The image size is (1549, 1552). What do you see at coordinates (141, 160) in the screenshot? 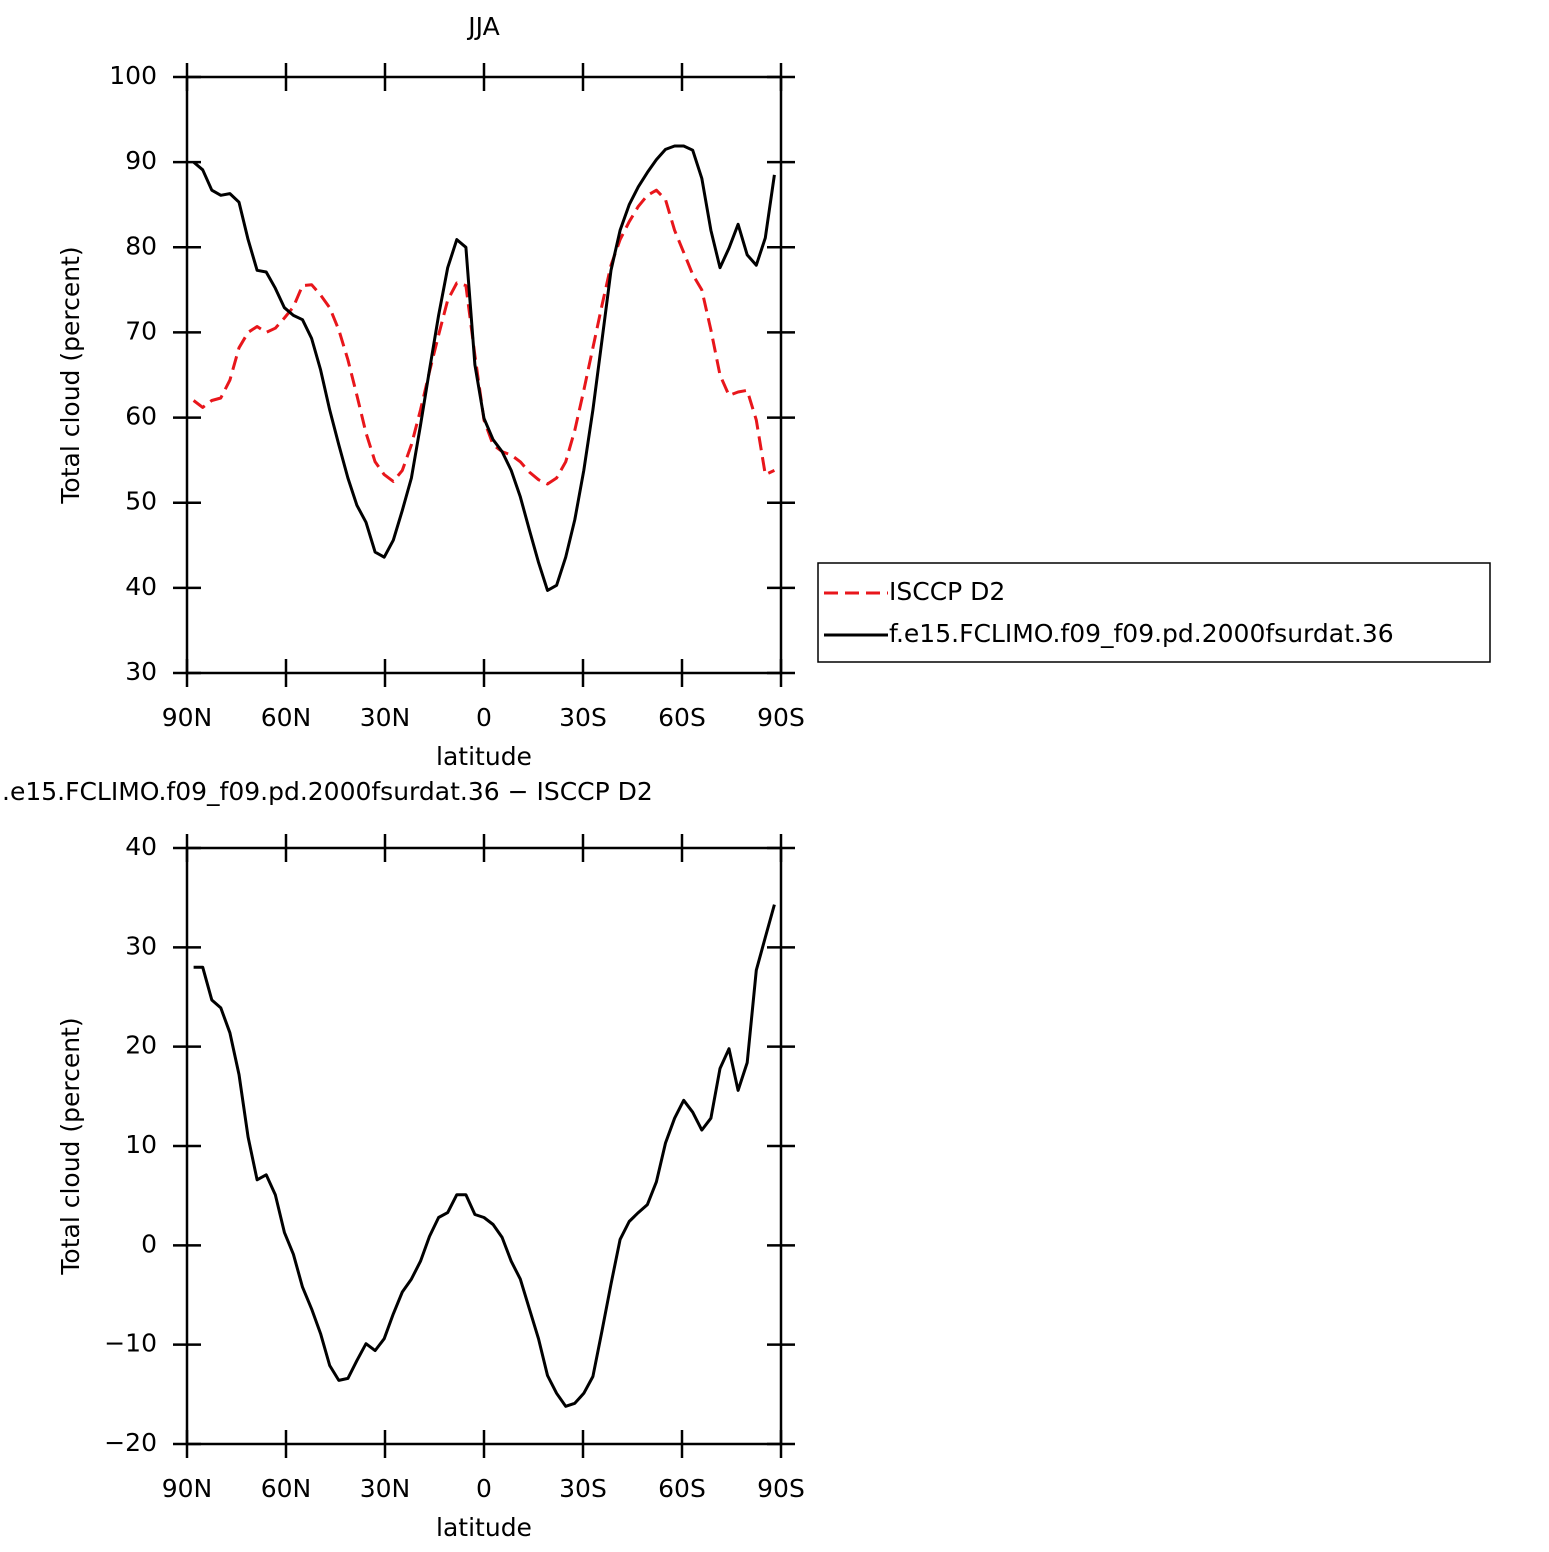
I see `y-tick-label: 90` at bounding box center [141, 160].